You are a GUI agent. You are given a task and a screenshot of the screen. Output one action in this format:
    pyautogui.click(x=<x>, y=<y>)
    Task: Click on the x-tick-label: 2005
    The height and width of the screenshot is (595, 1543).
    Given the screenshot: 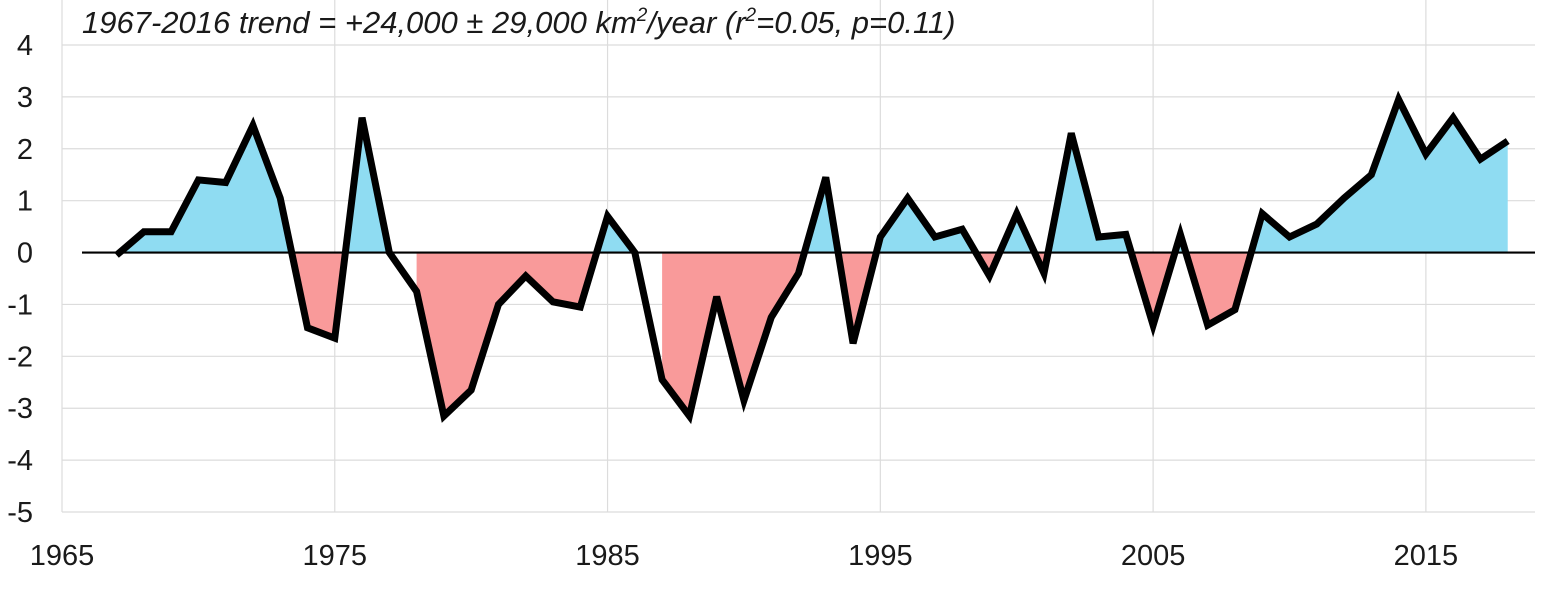 What is the action you would take?
    pyautogui.click(x=1153, y=556)
    